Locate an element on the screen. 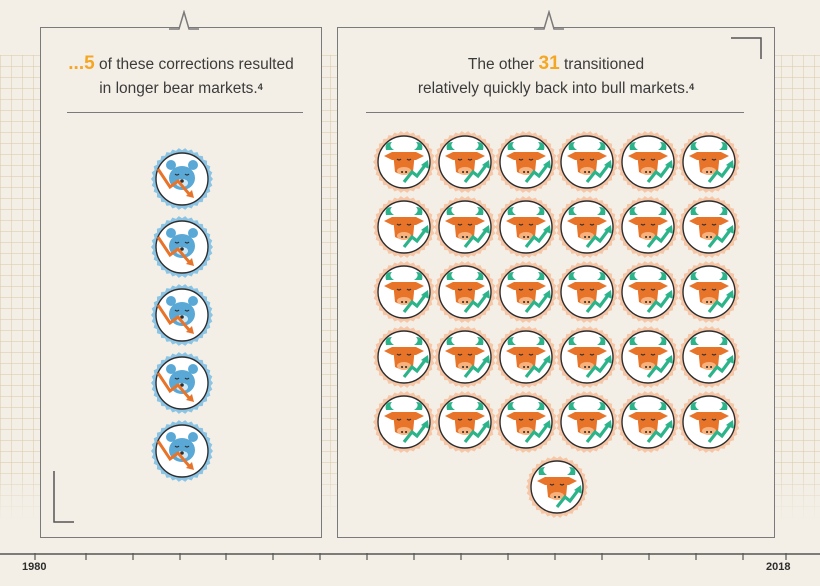 The height and width of the screenshot is (586, 820). bull-heading-text: transitioned is located at coordinates (602, 64).